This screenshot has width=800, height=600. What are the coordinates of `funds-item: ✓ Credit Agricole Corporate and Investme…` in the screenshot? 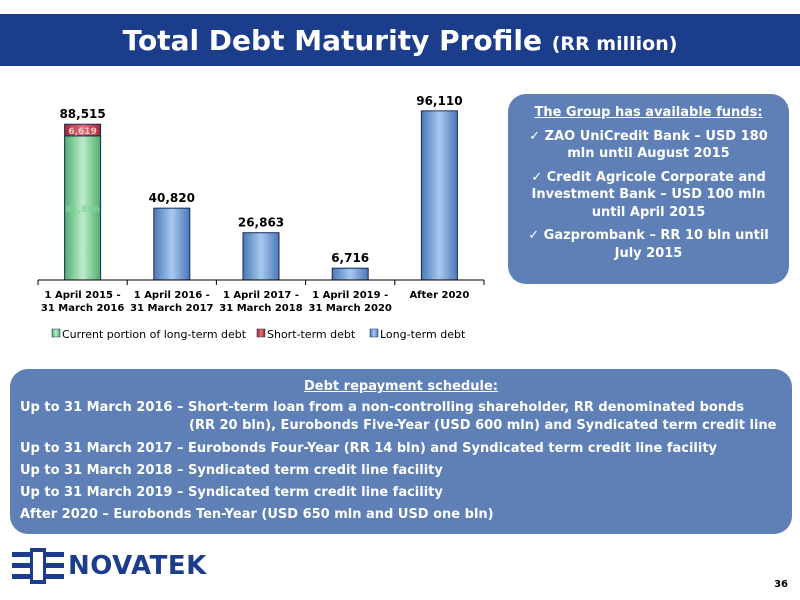 It's located at (648, 195).